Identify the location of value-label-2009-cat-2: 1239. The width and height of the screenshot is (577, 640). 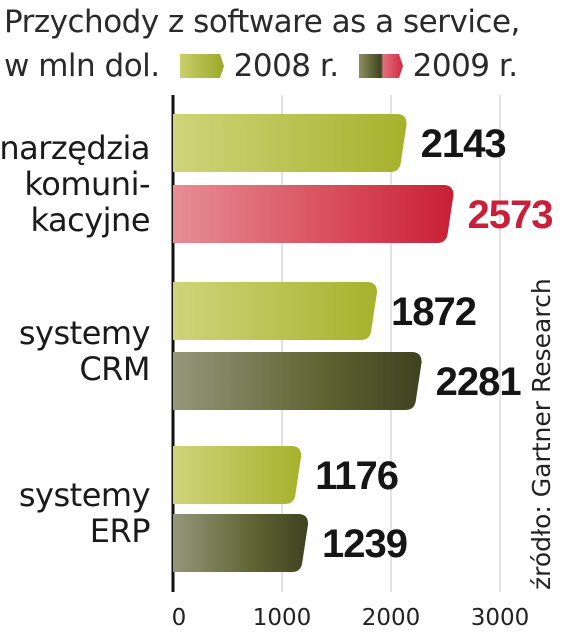
(364, 544).